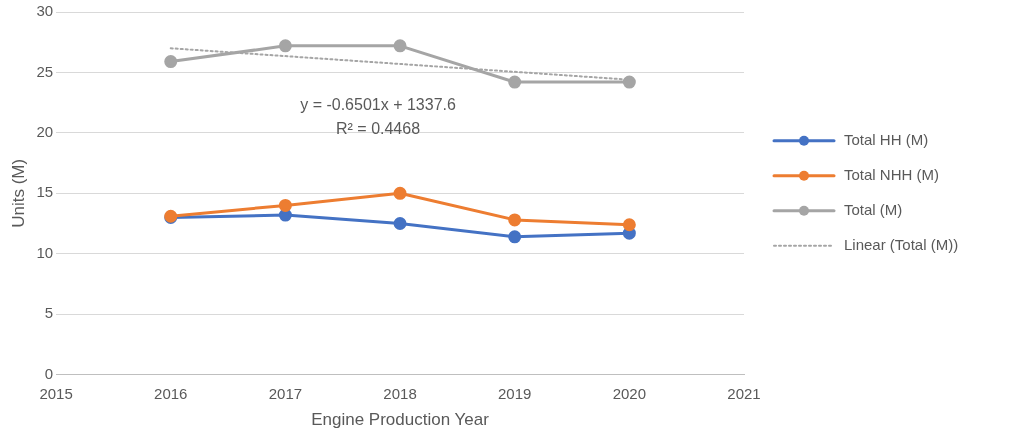 This screenshot has width=1034, height=440. I want to click on annotation: y = -0.6501x + 1337.6, so click(378, 104).